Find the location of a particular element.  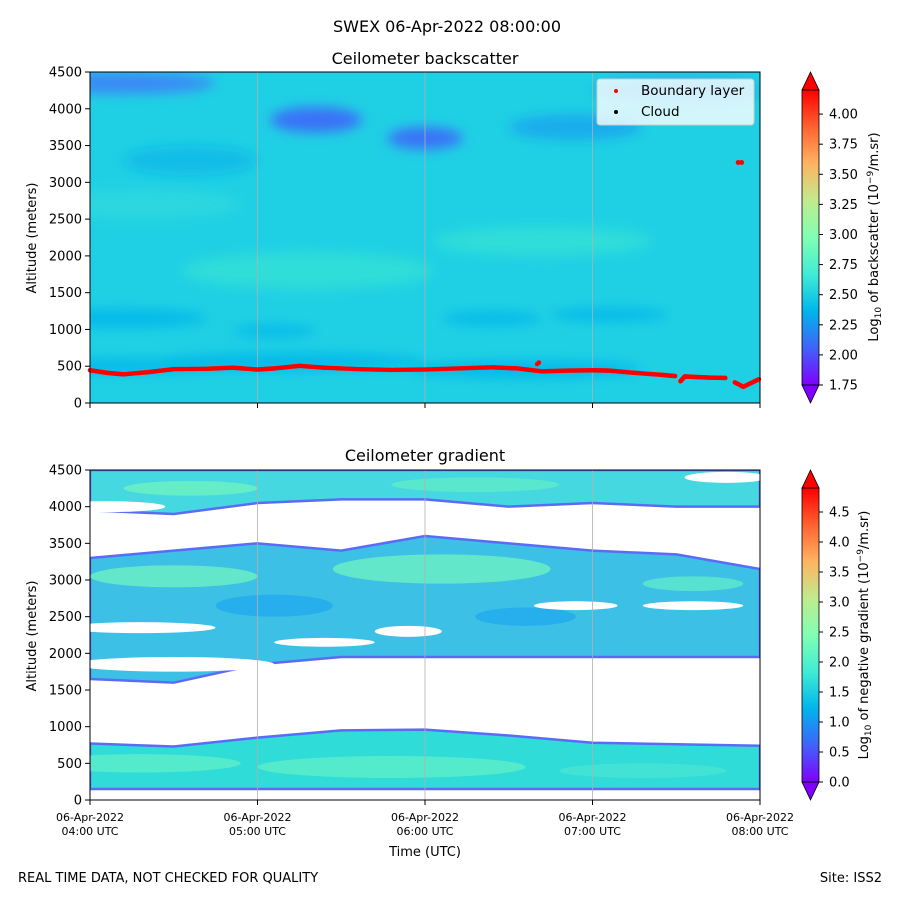

colorbar-tick-label: 2.75 is located at coordinates (843, 265).